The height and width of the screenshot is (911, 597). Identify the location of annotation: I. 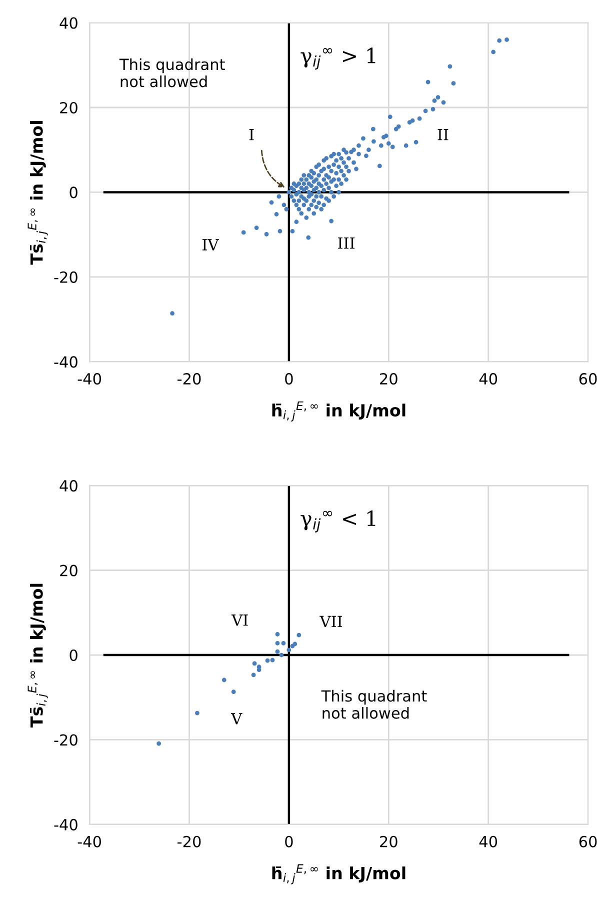
(251, 134).